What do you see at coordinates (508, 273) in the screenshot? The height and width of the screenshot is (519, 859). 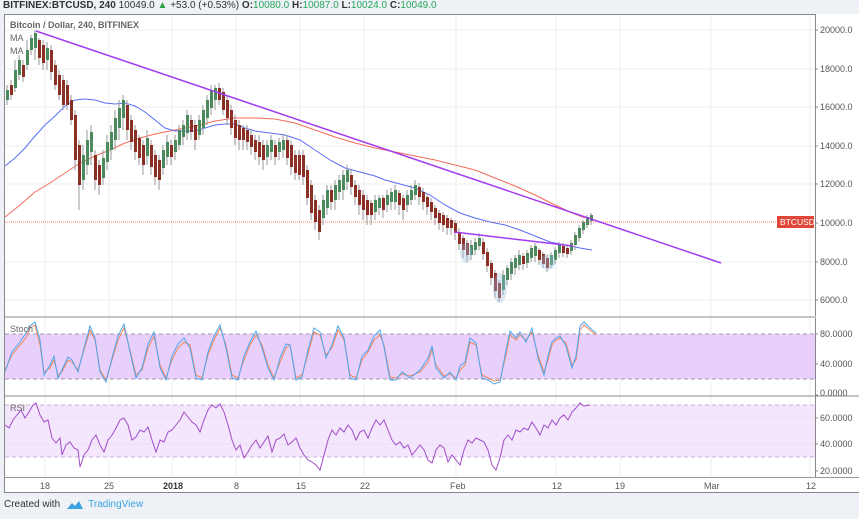 I see `pattern-highlights` at bounding box center [508, 273].